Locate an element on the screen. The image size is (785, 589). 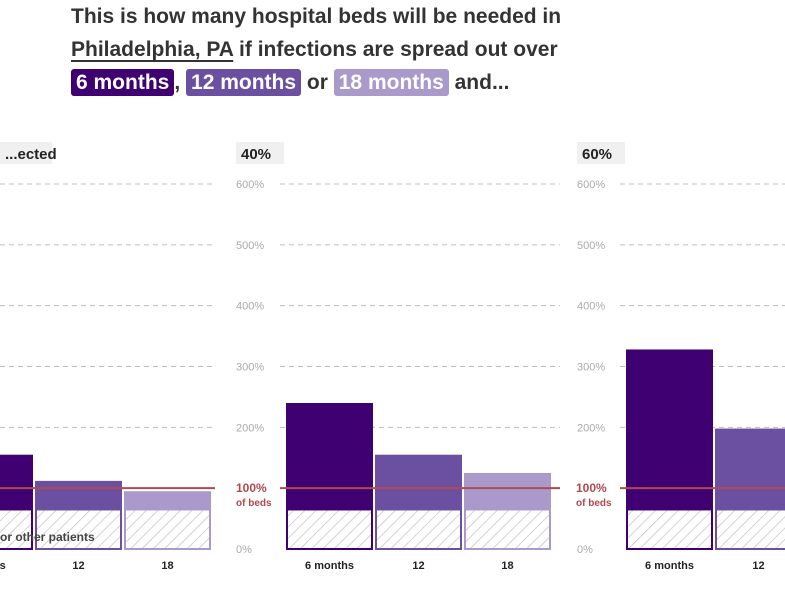
or-text: or is located at coordinates (317, 82).